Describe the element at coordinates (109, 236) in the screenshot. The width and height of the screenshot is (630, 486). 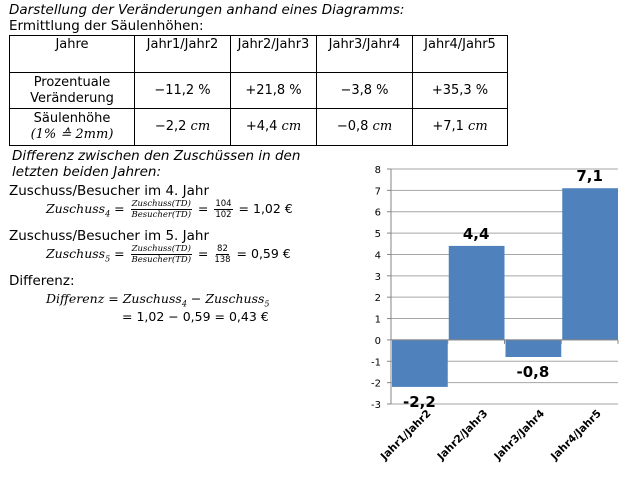
I see `year5-label: Zuschuss/Besucher im 5. Jahr` at that location.